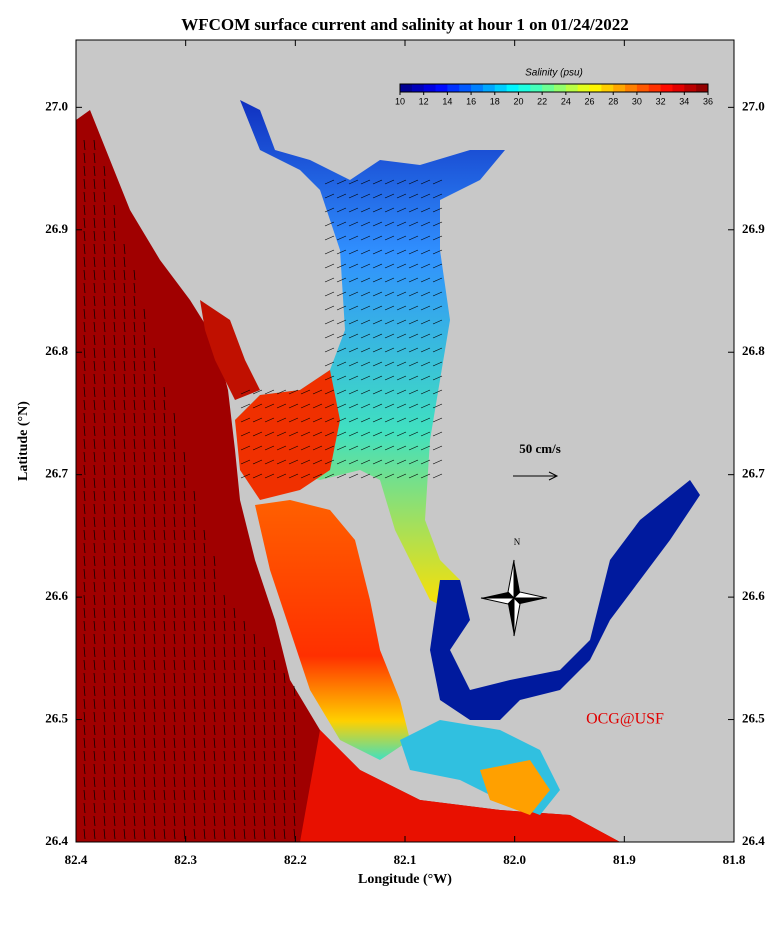  I want to click on x-tick-label: 82.0, so click(514, 859).